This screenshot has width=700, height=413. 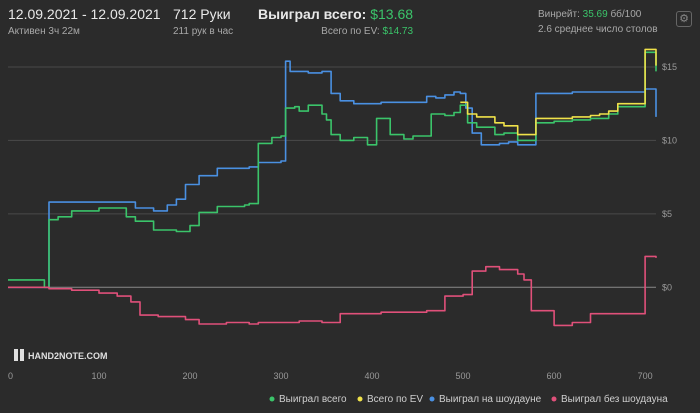 I want to click on ev-label: Всего по EV:, so click(x=350, y=31).